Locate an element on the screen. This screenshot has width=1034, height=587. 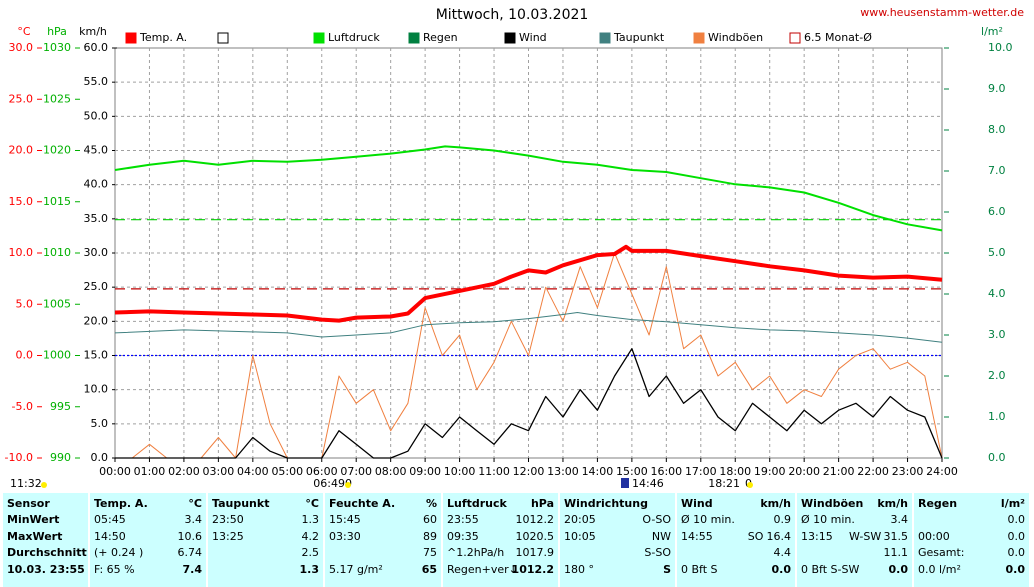
table-cell: Ø 10 min. is located at coordinates (828, 519).